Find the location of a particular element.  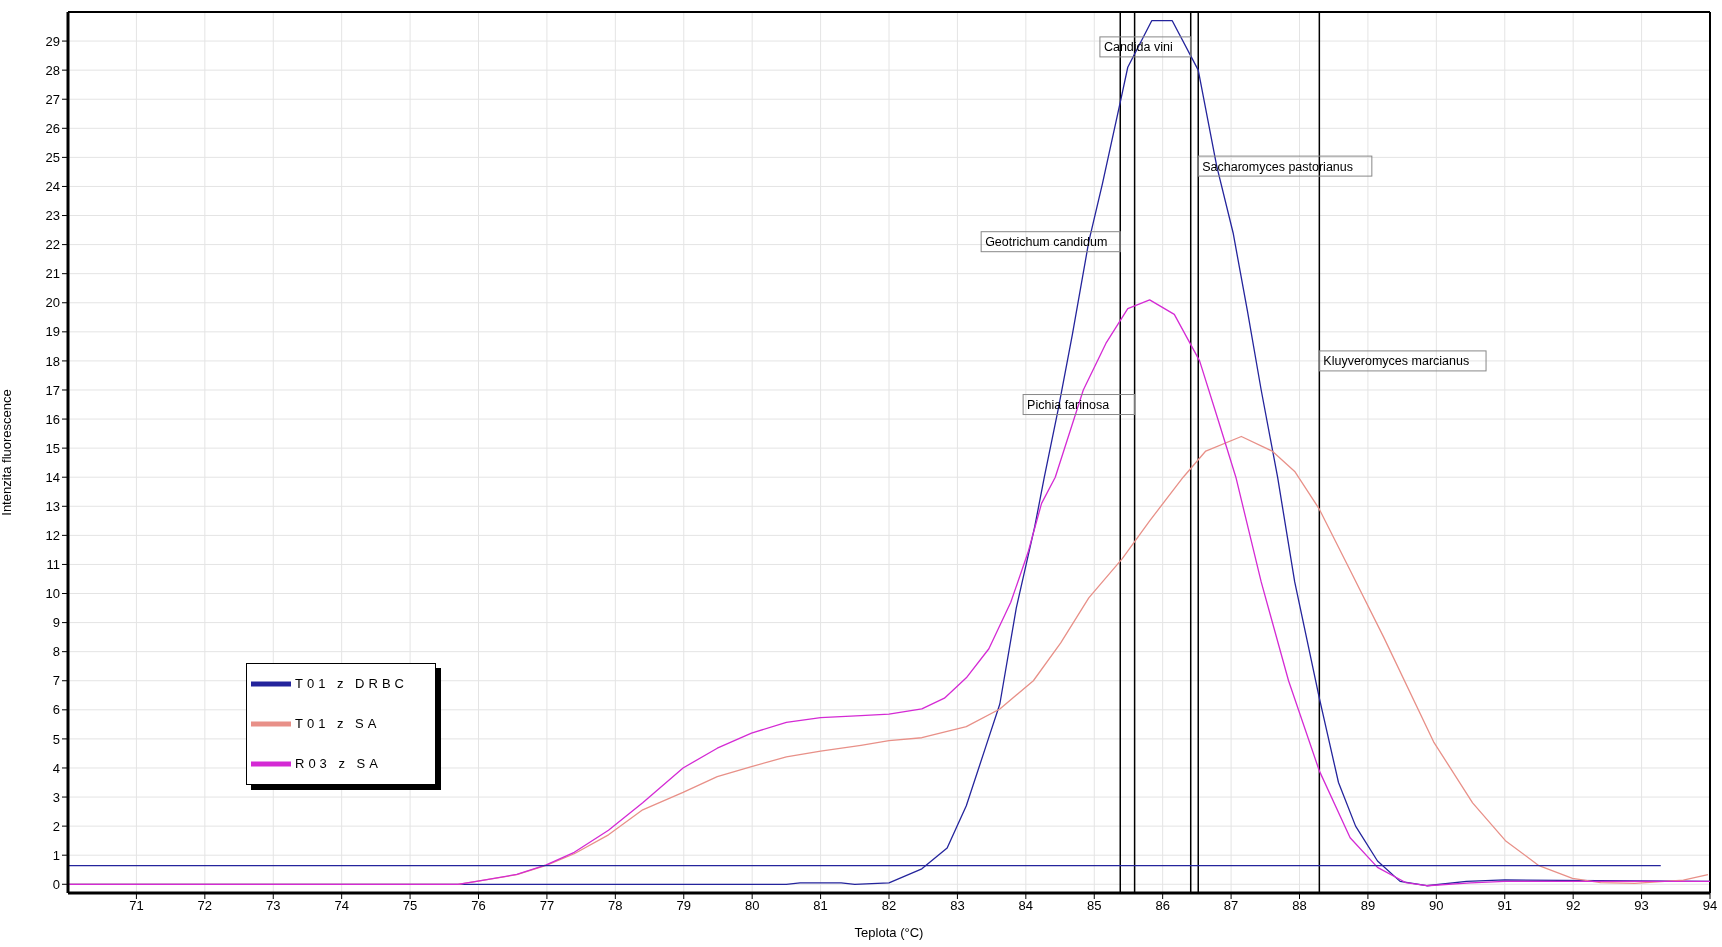

x-tick-label: 84 is located at coordinates (1026, 906).